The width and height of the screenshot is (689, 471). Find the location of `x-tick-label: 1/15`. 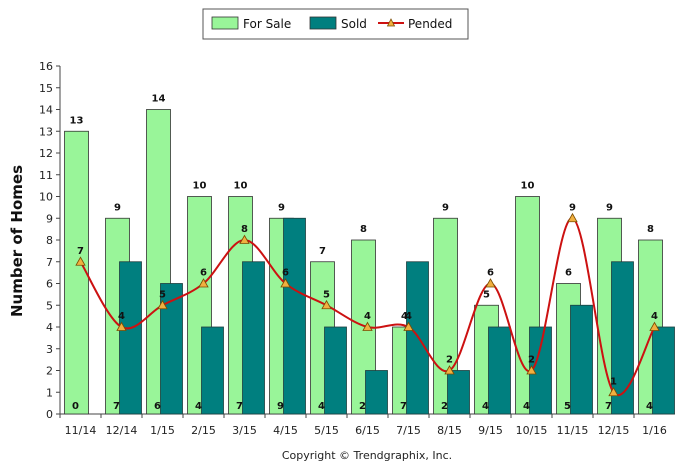

x-tick-label: 1/15 is located at coordinates (162, 430).